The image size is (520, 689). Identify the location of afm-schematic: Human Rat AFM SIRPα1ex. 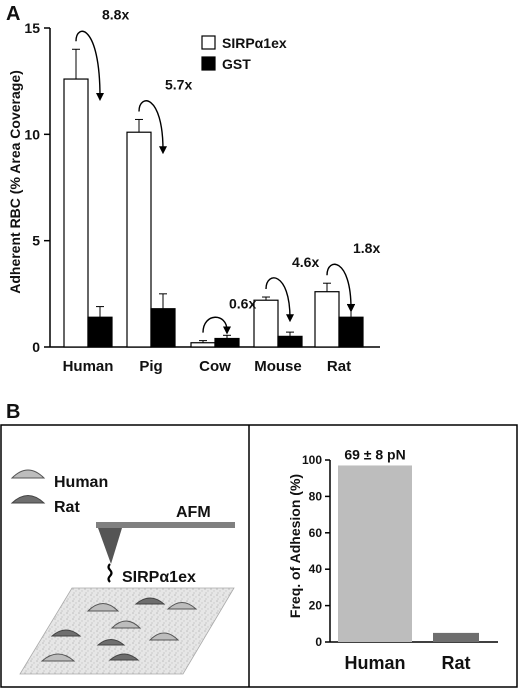
(122, 572).